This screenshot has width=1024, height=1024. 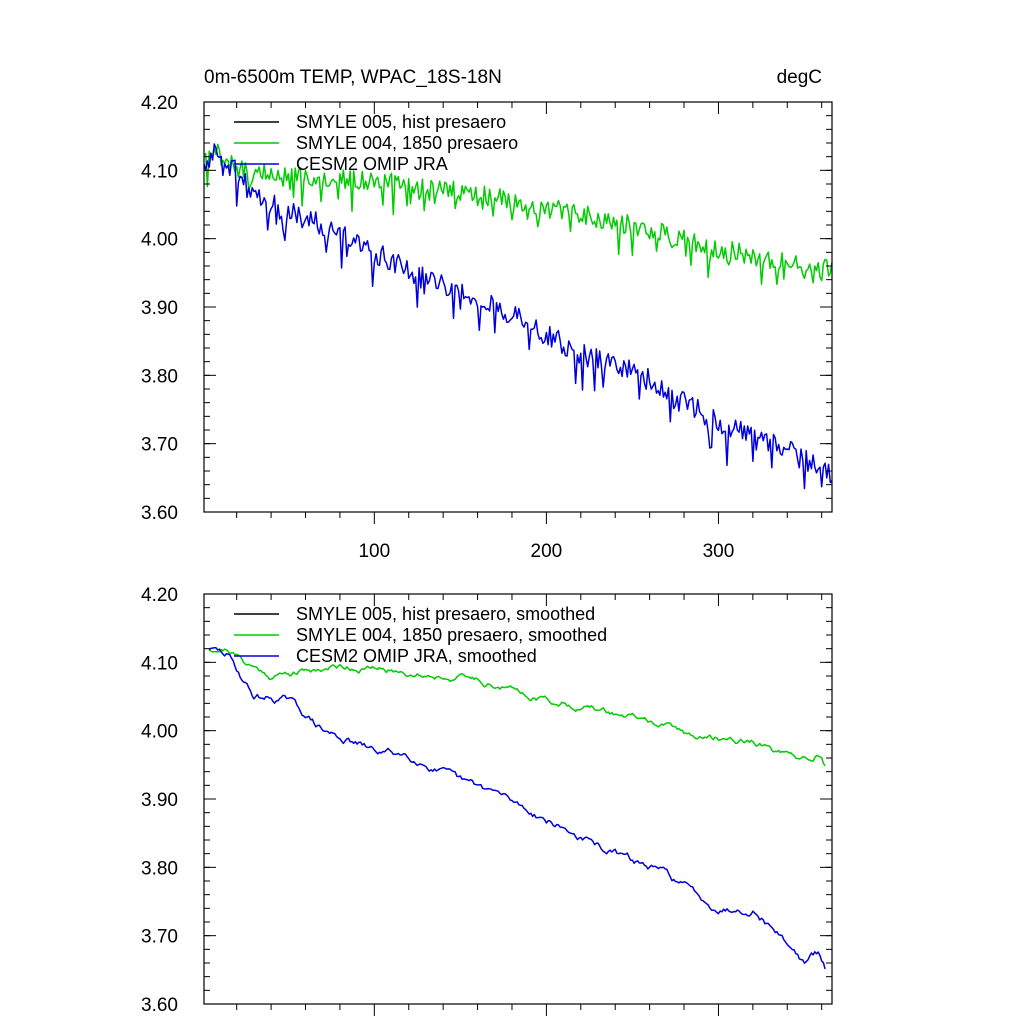 What do you see at coordinates (401, 122) in the screenshot?
I see `legend-label-0: SMYLE 005, hist presaero` at bounding box center [401, 122].